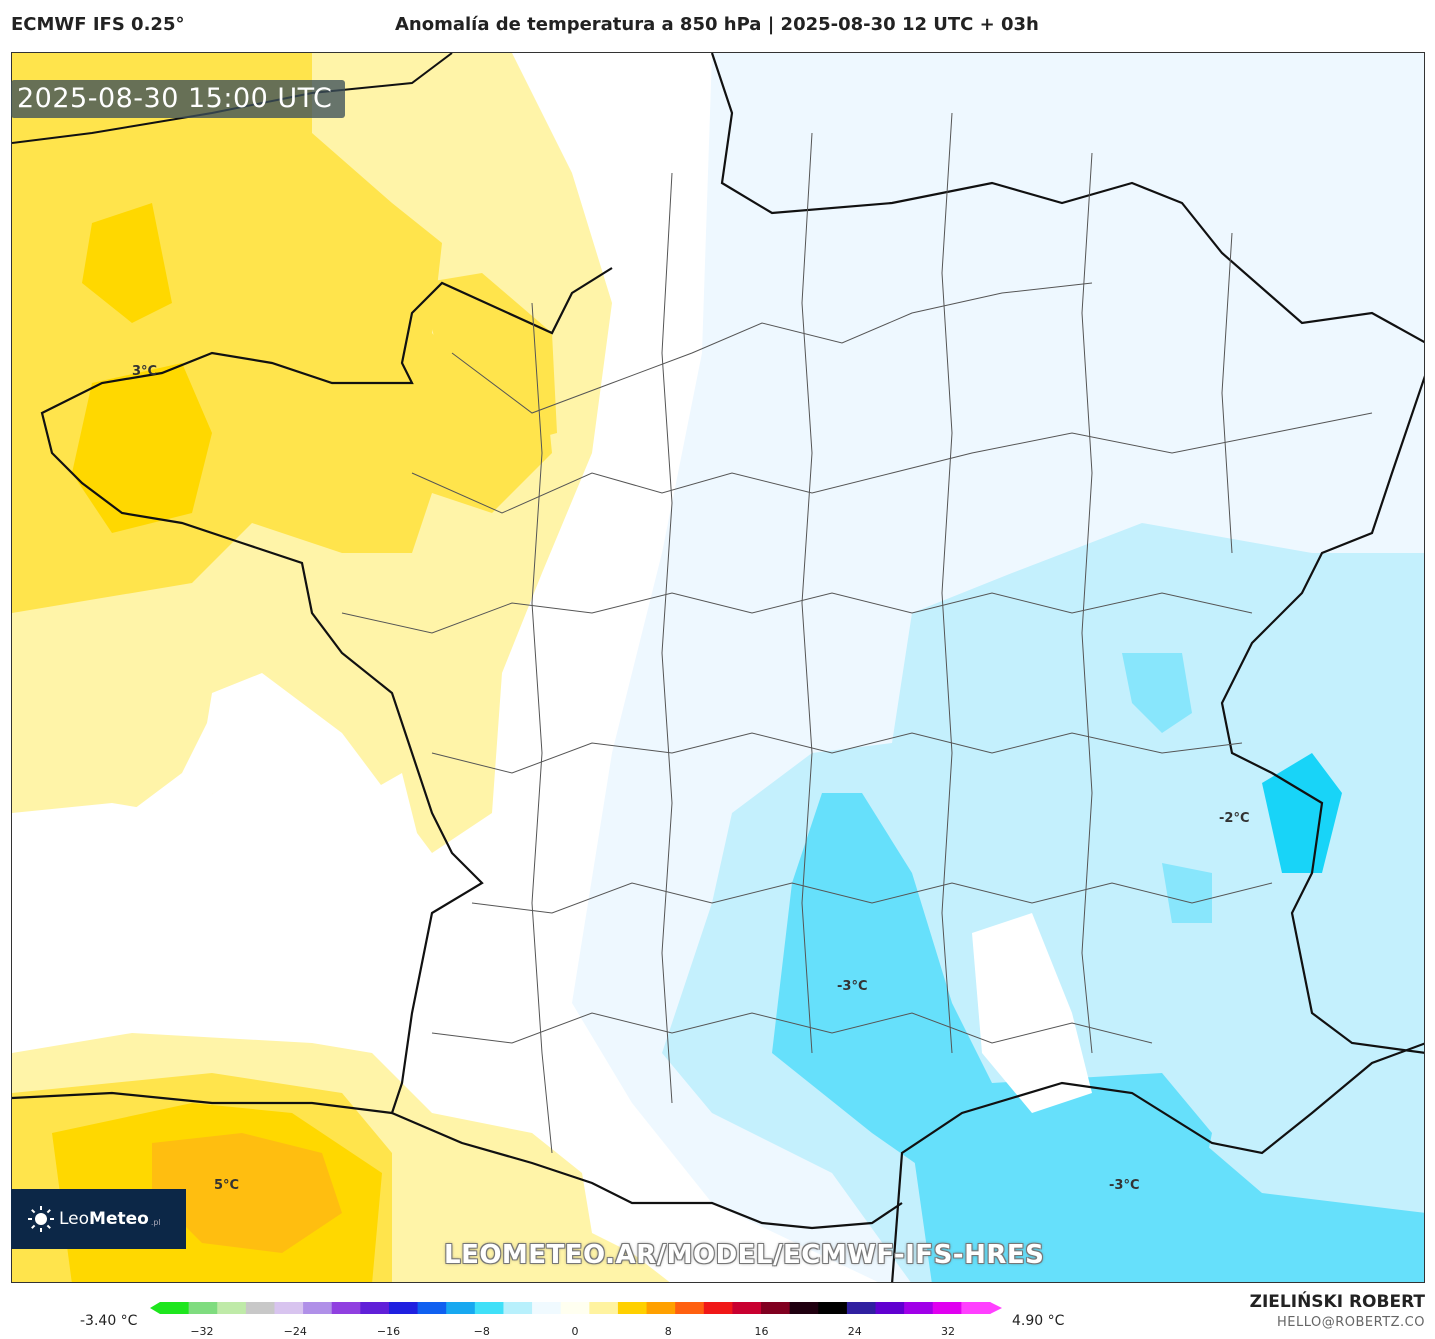 This screenshot has height=1339, width=1435. I want to click on color-scale-bar, so click(576, 1308).